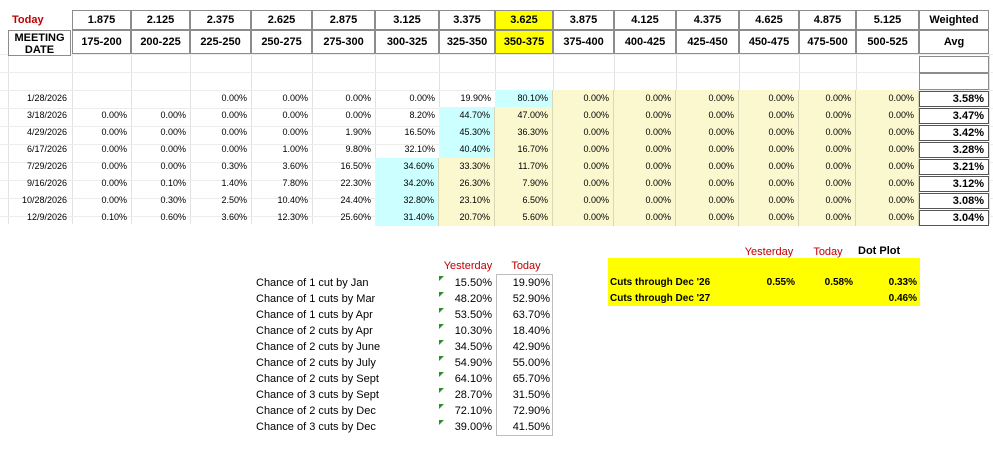 Image resolution: width=993 pixels, height=449 pixels. I want to click on chance-yesterday-value: 48.20%, so click(473, 299).